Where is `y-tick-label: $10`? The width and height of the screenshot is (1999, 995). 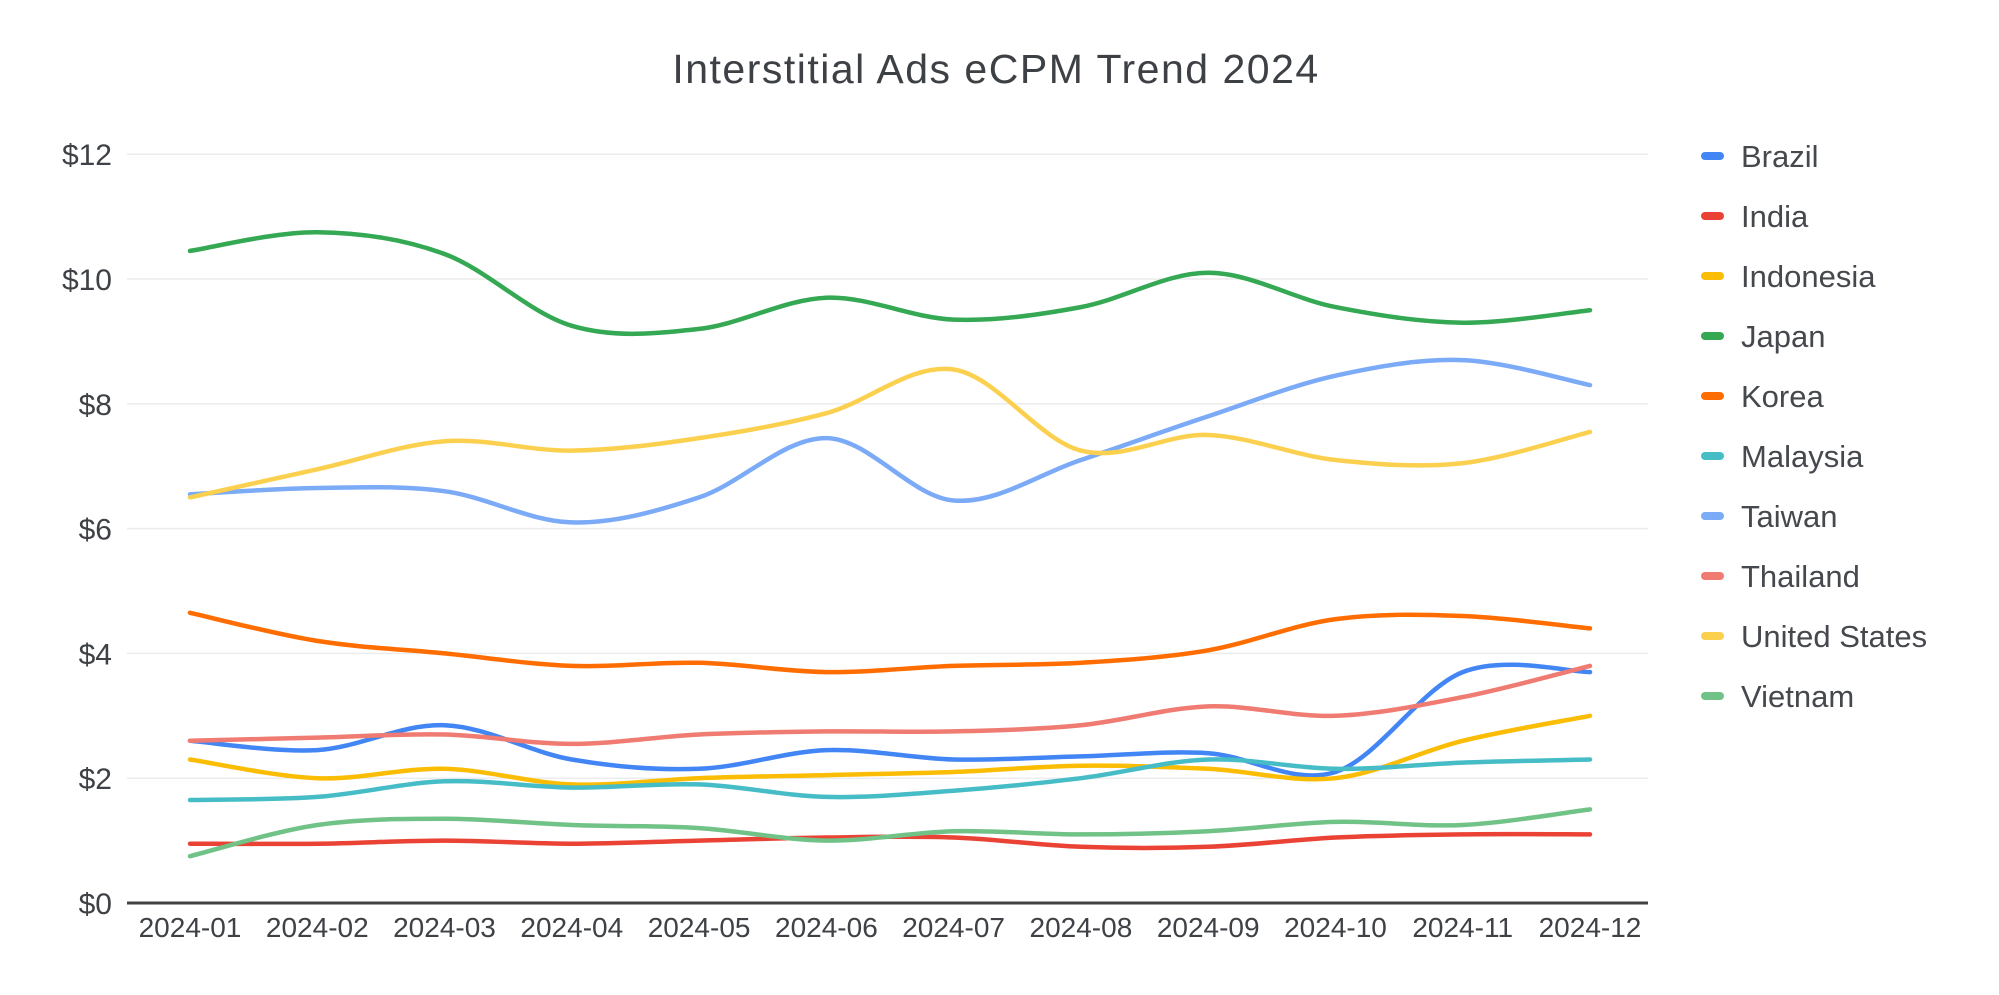 y-tick-label: $10 is located at coordinates (87, 280).